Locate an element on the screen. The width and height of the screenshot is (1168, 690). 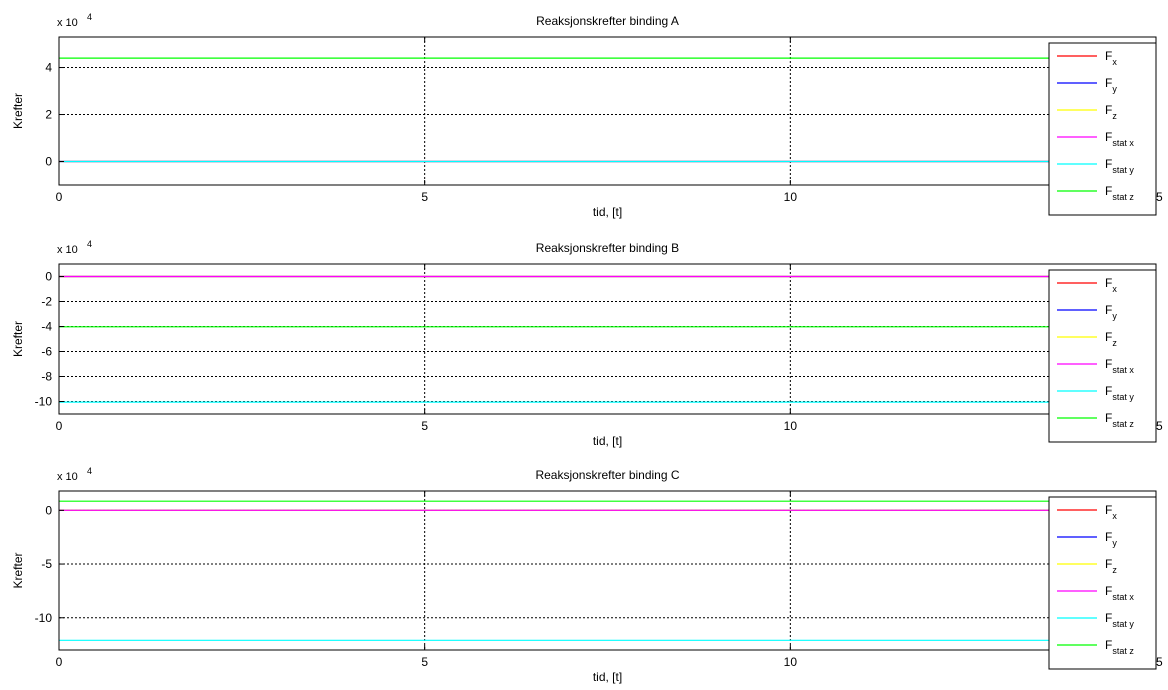
chart-title: Reaksjonskrefter binding A is located at coordinates (607, 21).